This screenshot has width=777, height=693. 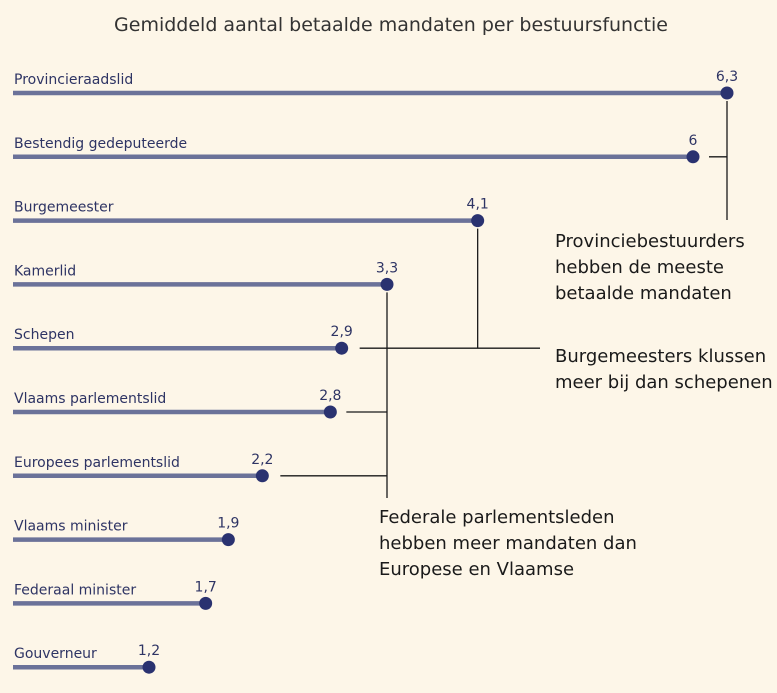 What do you see at coordinates (660, 356) in the screenshot?
I see `annotation-line: Burgemeesters klussen` at bounding box center [660, 356].